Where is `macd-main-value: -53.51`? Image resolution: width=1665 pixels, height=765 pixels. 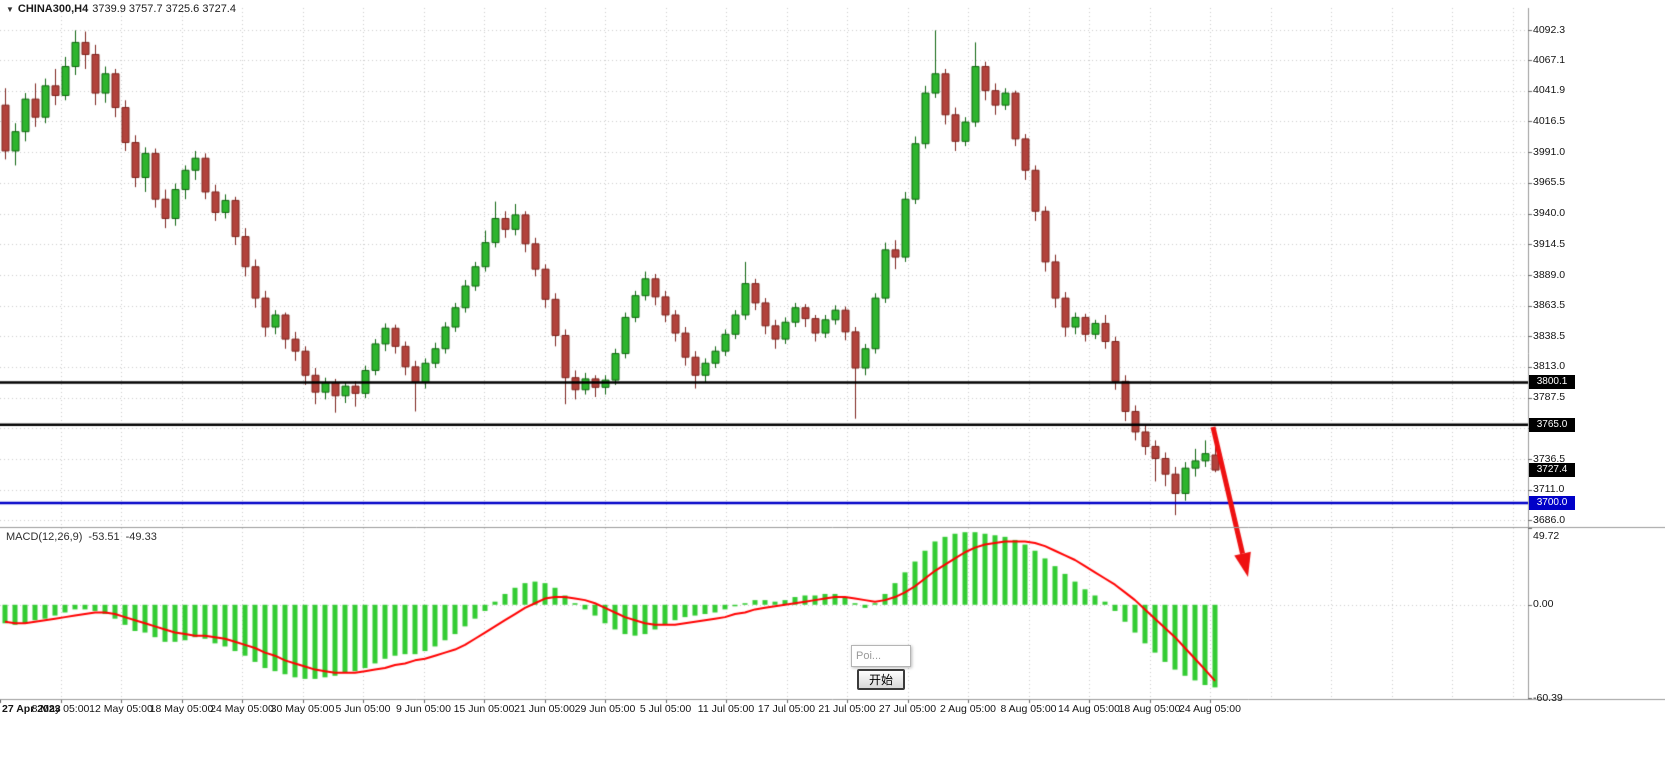 macd-main-value: -53.51 is located at coordinates (104, 537).